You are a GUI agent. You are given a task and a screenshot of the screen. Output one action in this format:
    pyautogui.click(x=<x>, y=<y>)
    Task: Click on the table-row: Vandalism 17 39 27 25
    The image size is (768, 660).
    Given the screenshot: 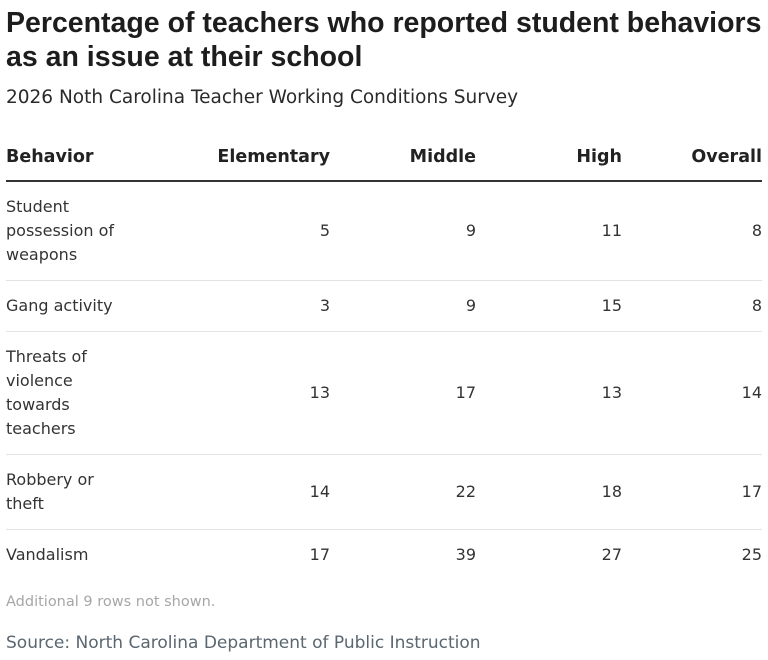 What is the action you would take?
    pyautogui.click(x=384, y=555)
    